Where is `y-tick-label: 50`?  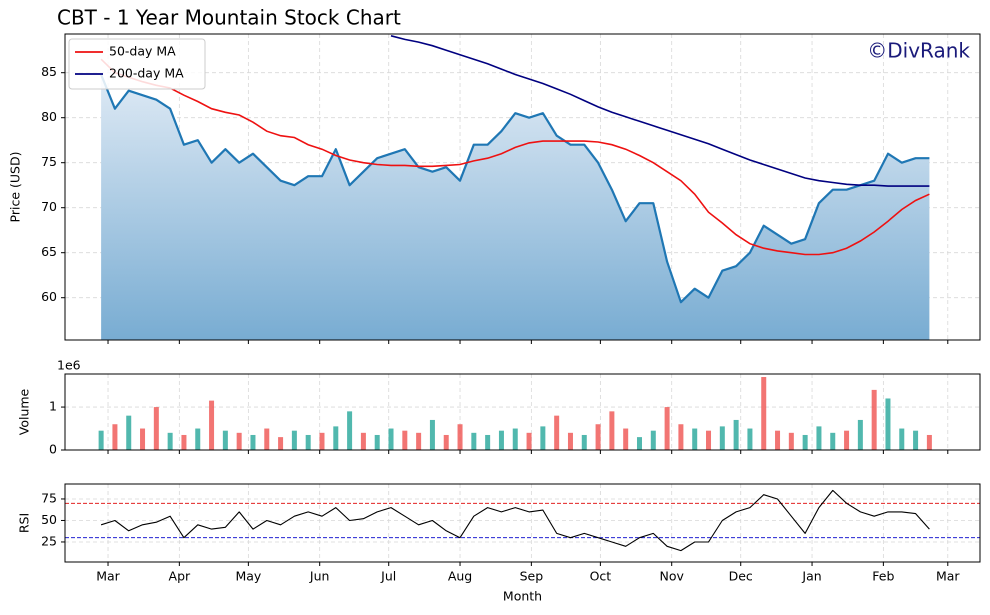 y-tick-label: 50 is located at coordinates (49, 519).